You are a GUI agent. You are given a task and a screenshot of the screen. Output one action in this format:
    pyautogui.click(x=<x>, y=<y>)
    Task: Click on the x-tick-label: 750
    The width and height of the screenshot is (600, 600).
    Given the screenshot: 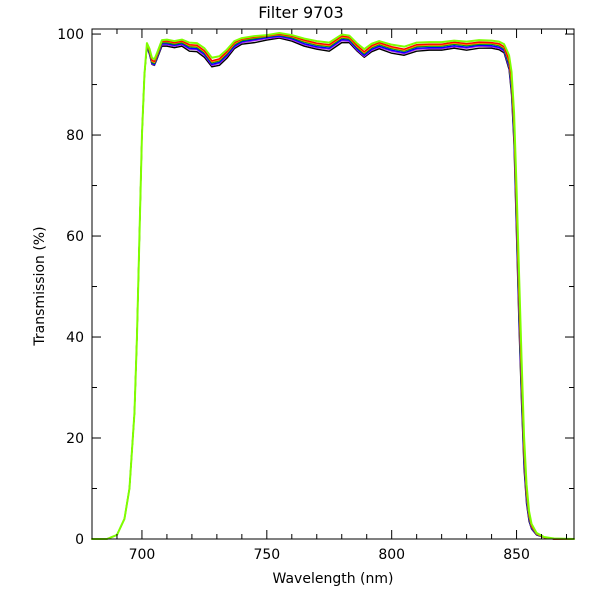 What is the action you would take?
    pyautogui.click(x=266, y=555)
    